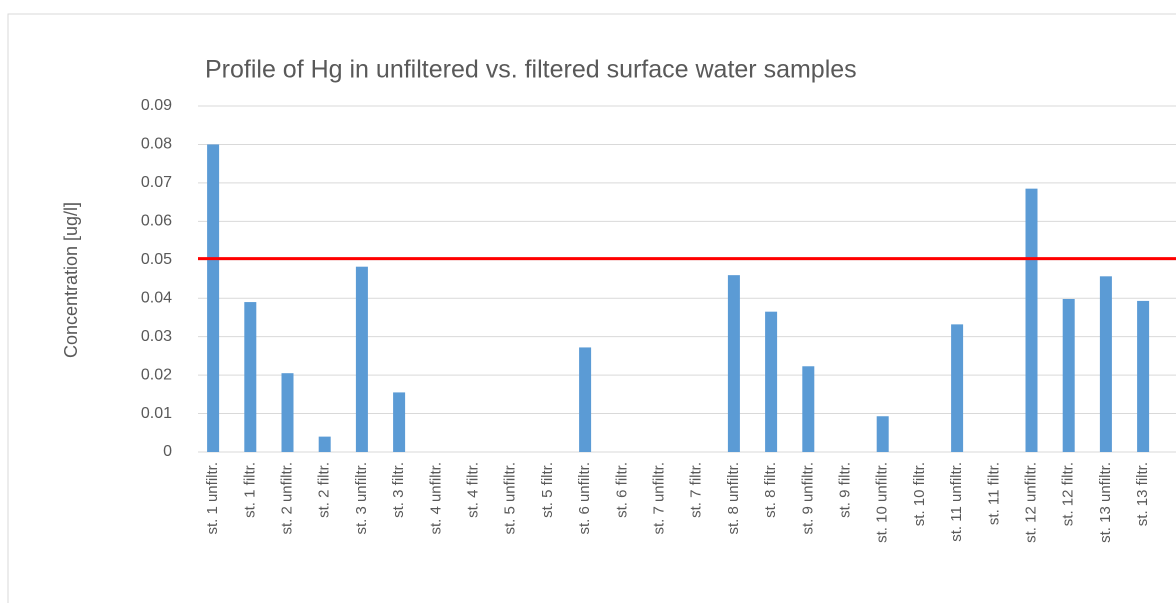 The image size is (1176, 603). What do you see at coordinates (361, 498) in the screenshot?
I see `x-tick-label: st. 3 unfiltr.` at bounding box center [361, 498].